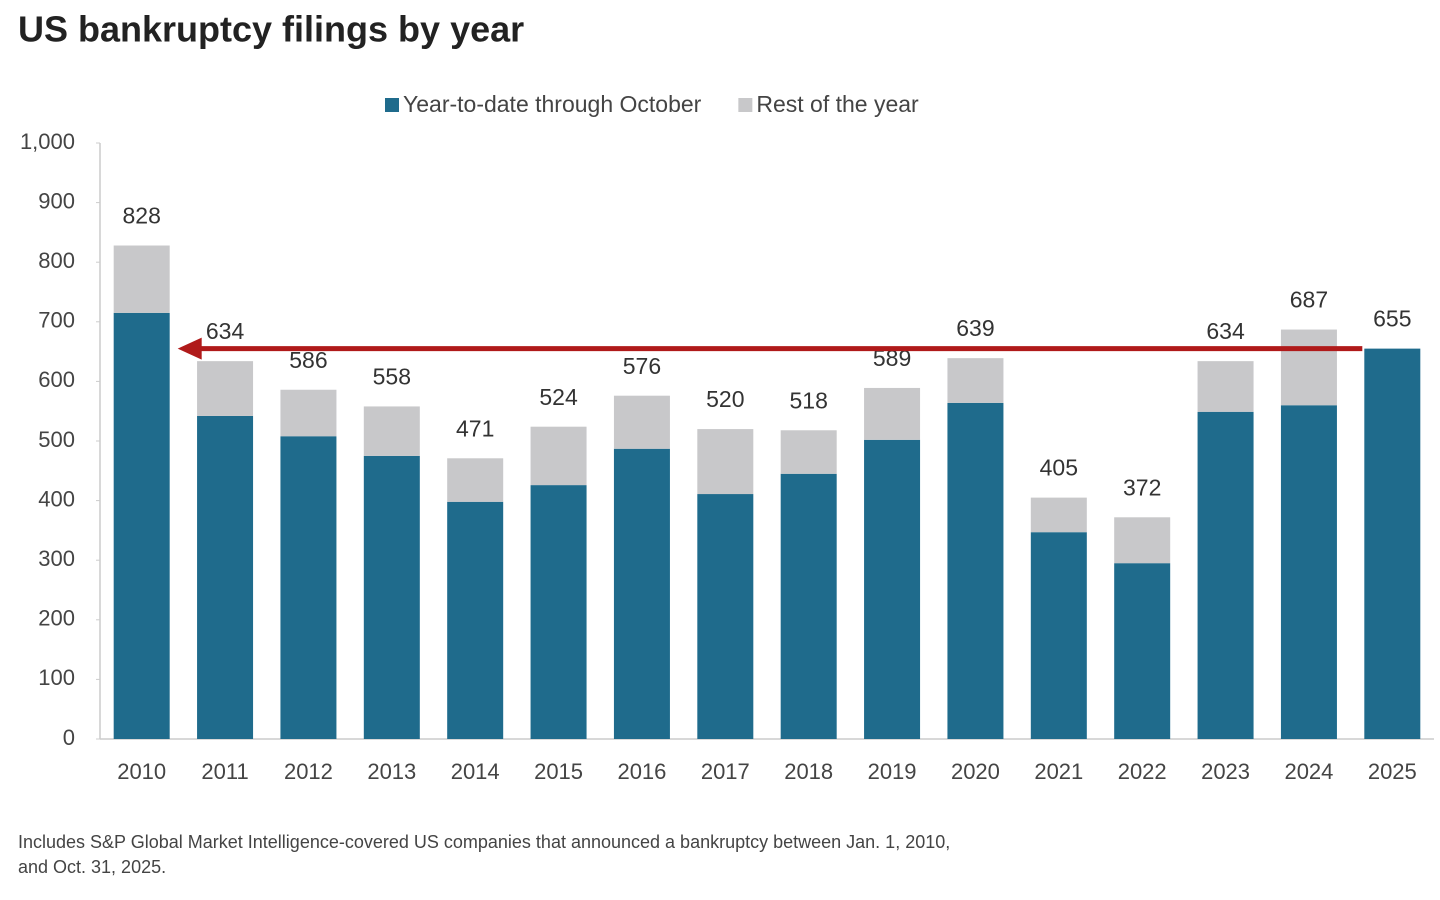  I want to click on total-label: 586, so click(308, 360).